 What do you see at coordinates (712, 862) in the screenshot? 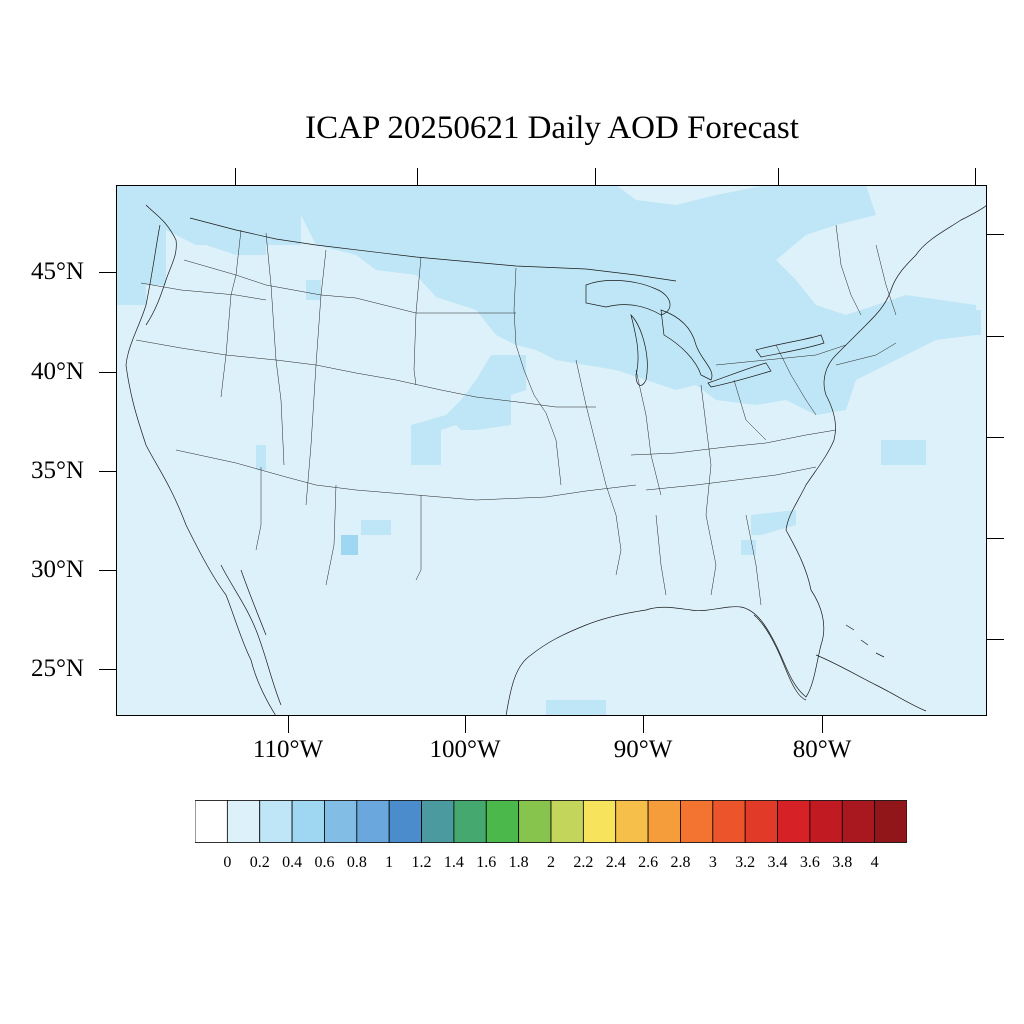
I see `colorbar-tick-label: 3` at bounding box center [712, 862].